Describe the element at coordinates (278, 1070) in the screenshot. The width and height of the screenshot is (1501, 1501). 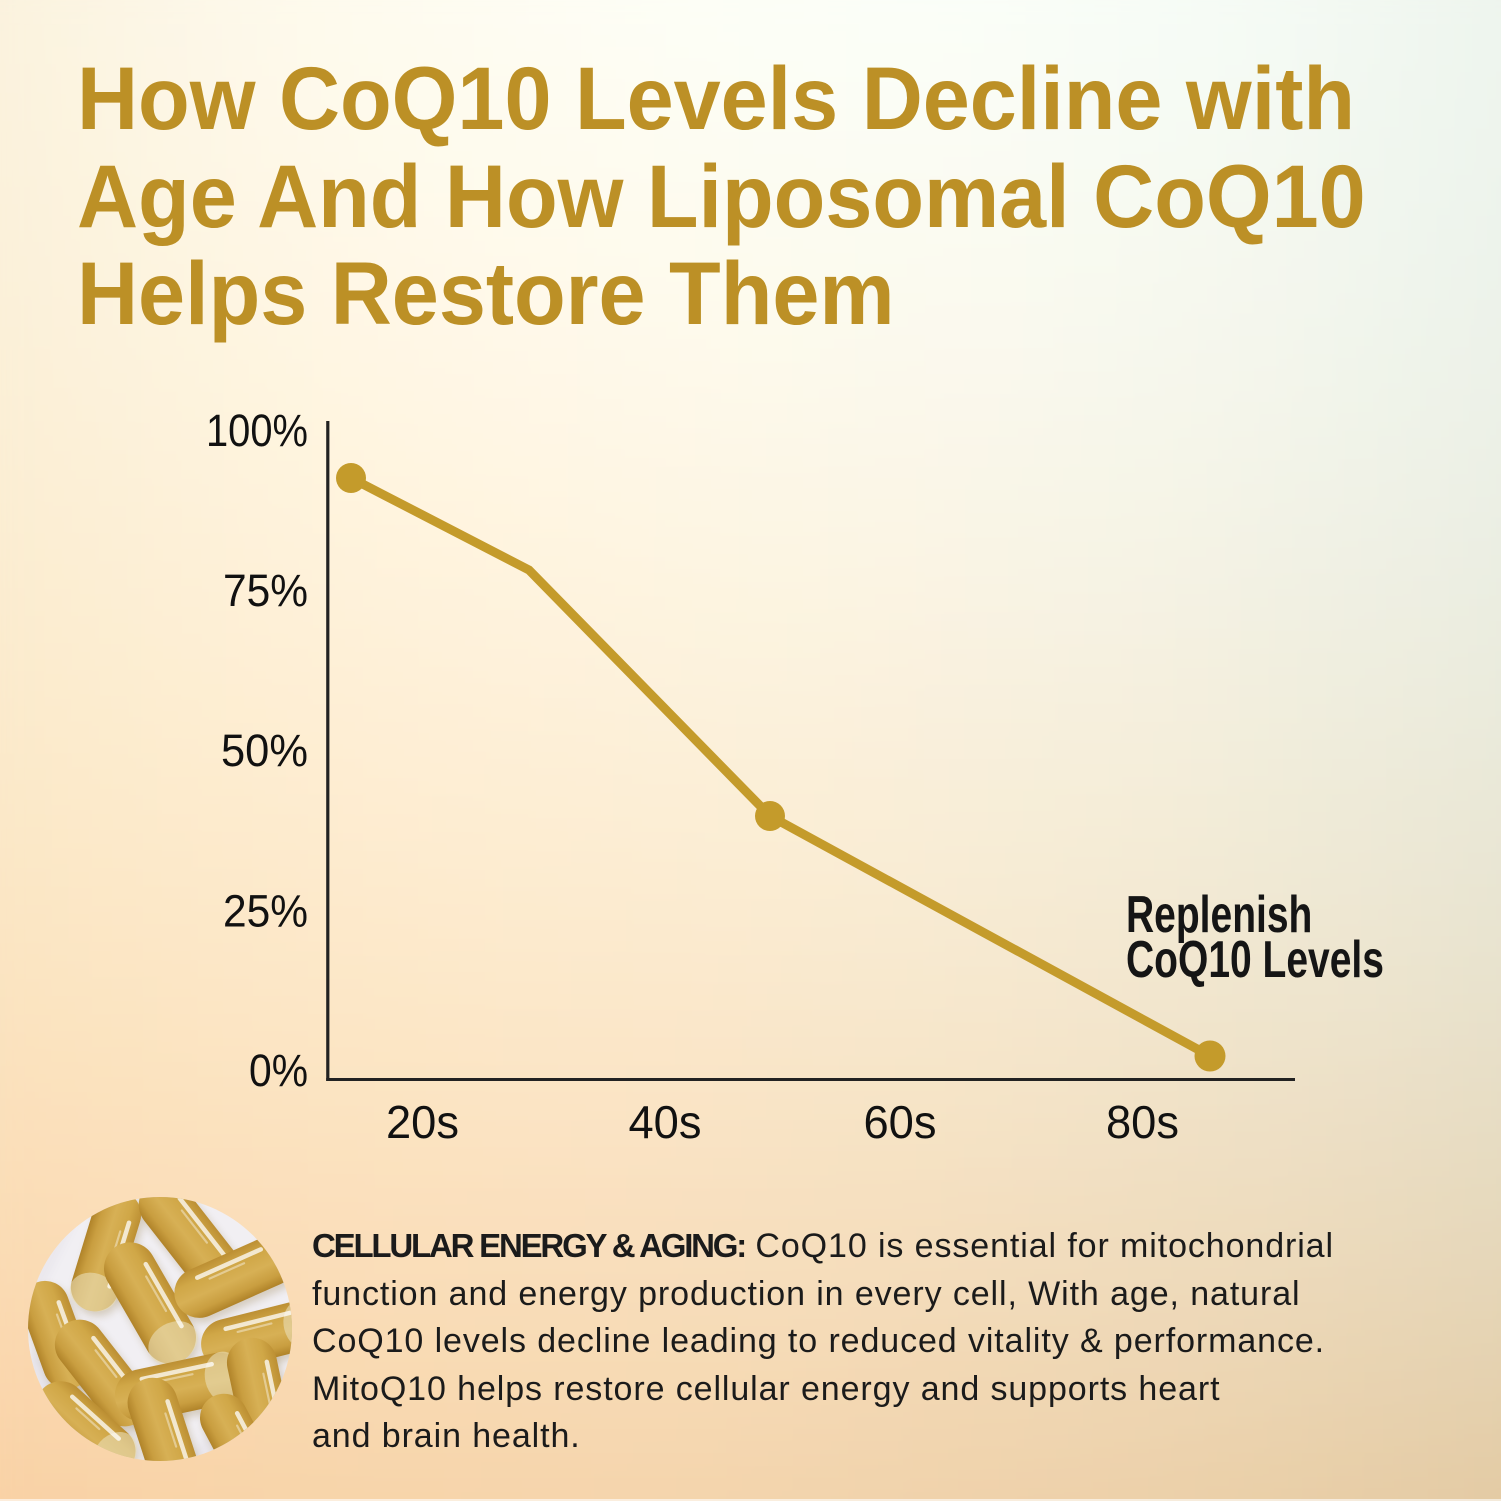
I see `svg-text: 0%` at that location.